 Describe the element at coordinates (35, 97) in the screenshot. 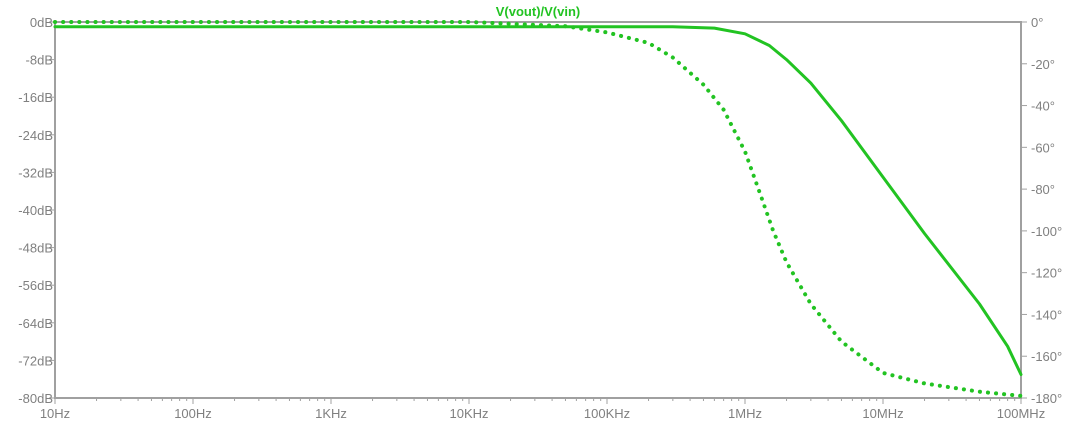

I see `y-left-tick-label: -16dB` at that location.